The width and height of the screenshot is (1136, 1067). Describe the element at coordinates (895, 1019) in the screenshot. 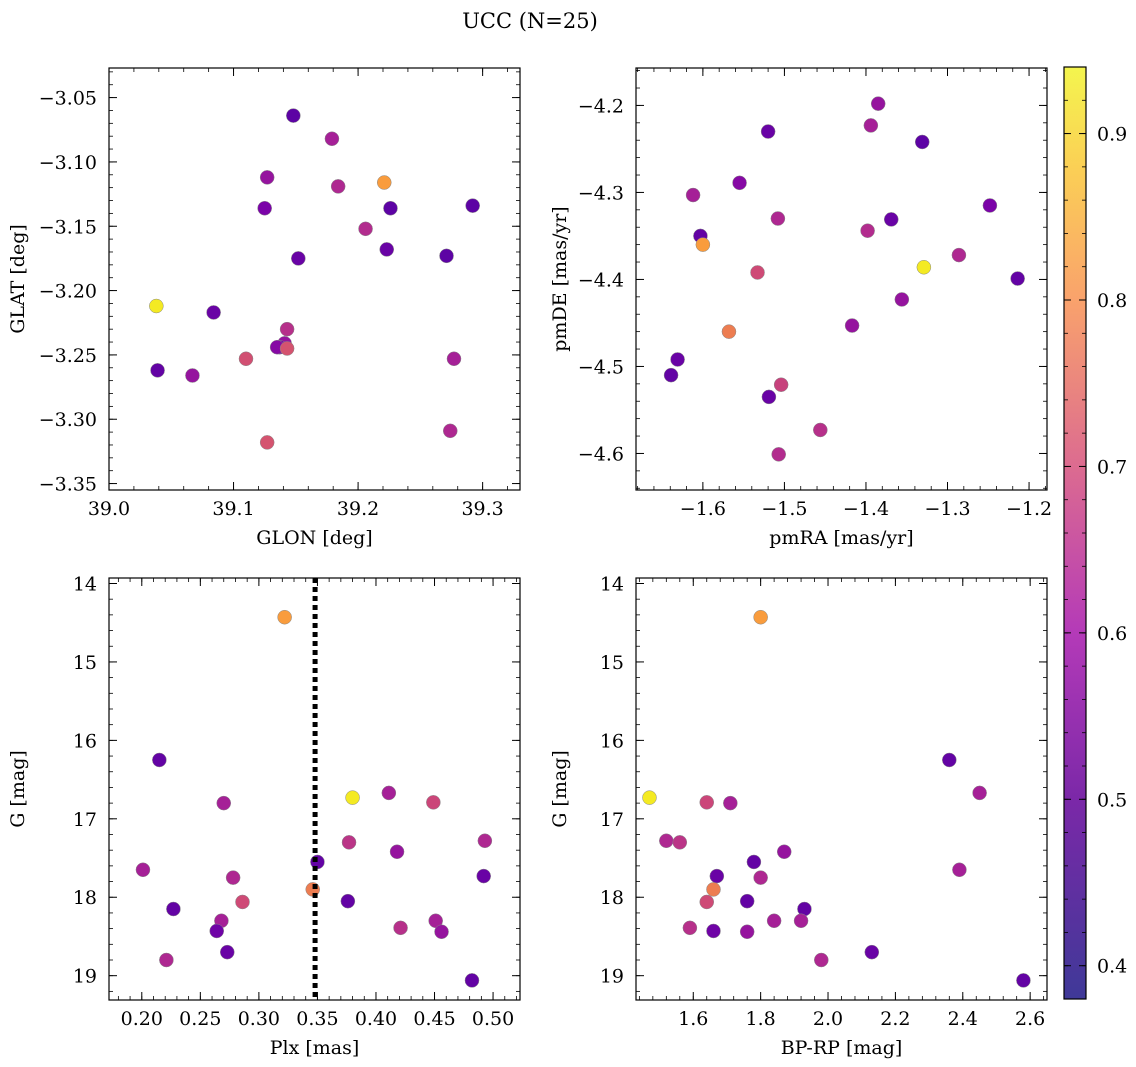

I see `x-tick-label: 2.2` at that location.